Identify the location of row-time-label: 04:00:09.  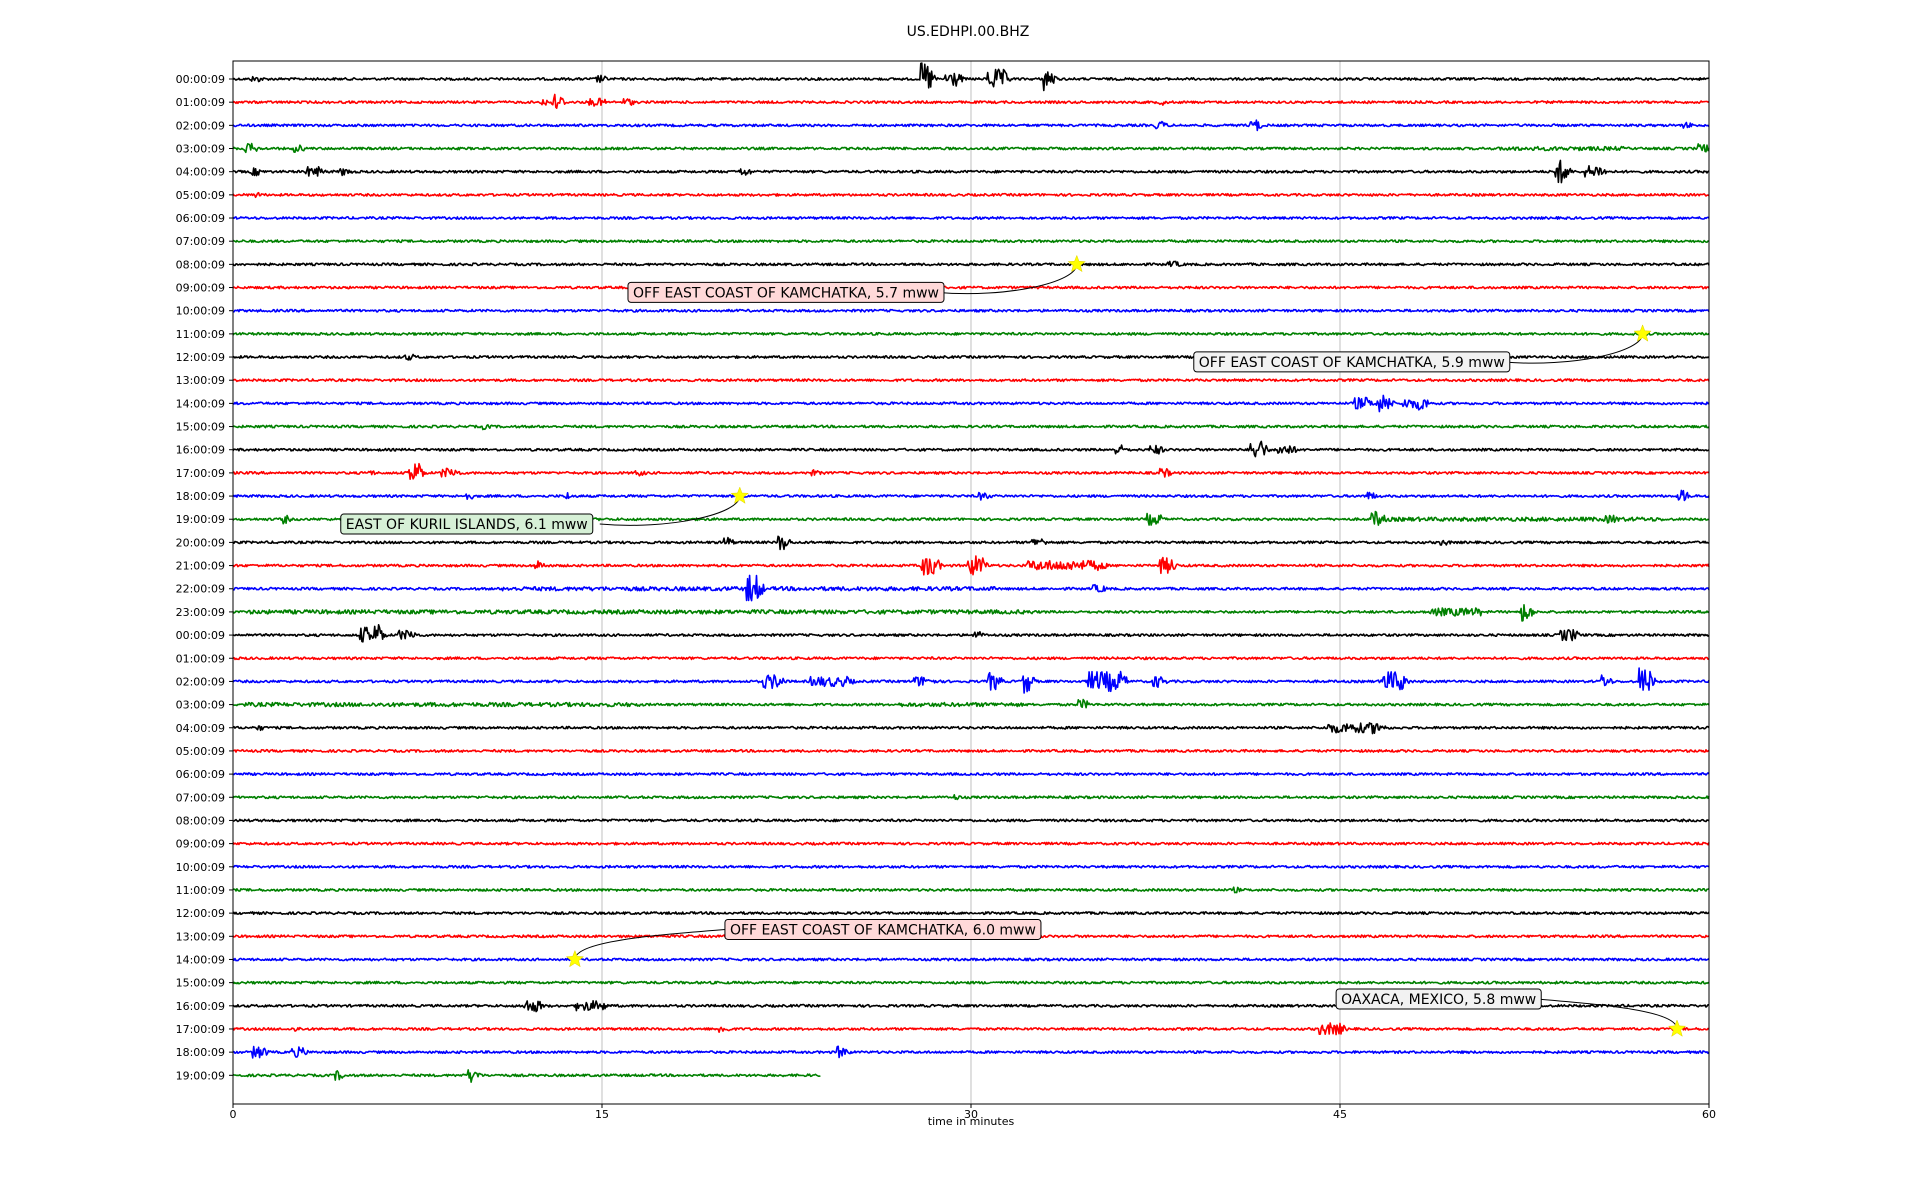
(200, 172).